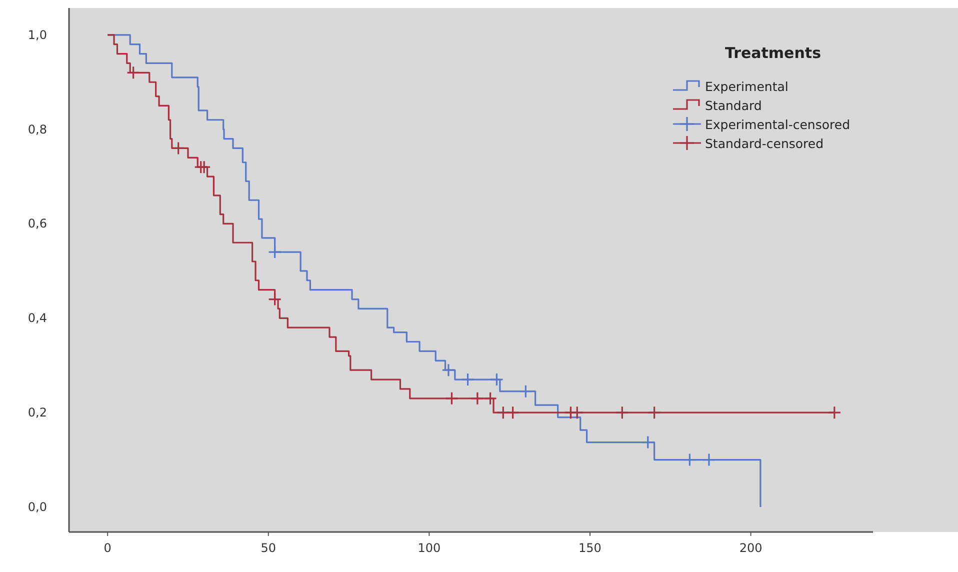 The width and height of the screenshot is (958, 572). I want to click on x-tick-label: 0, so click(108, 548).